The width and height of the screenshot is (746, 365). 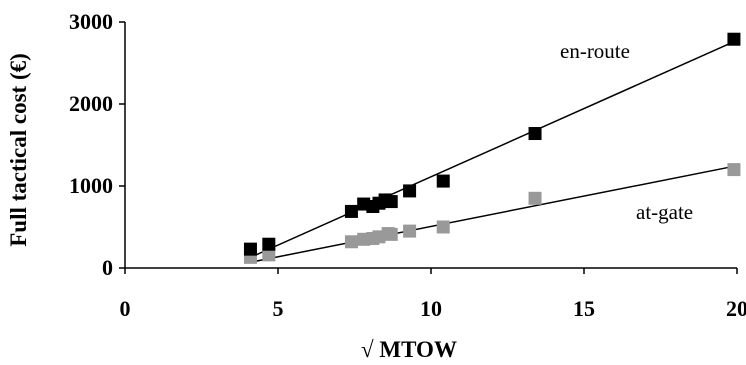 What do you see at coordinates (431, 308) in the screenshot?
I see `x-tick-label: 10` at bounding box center [431, 308].